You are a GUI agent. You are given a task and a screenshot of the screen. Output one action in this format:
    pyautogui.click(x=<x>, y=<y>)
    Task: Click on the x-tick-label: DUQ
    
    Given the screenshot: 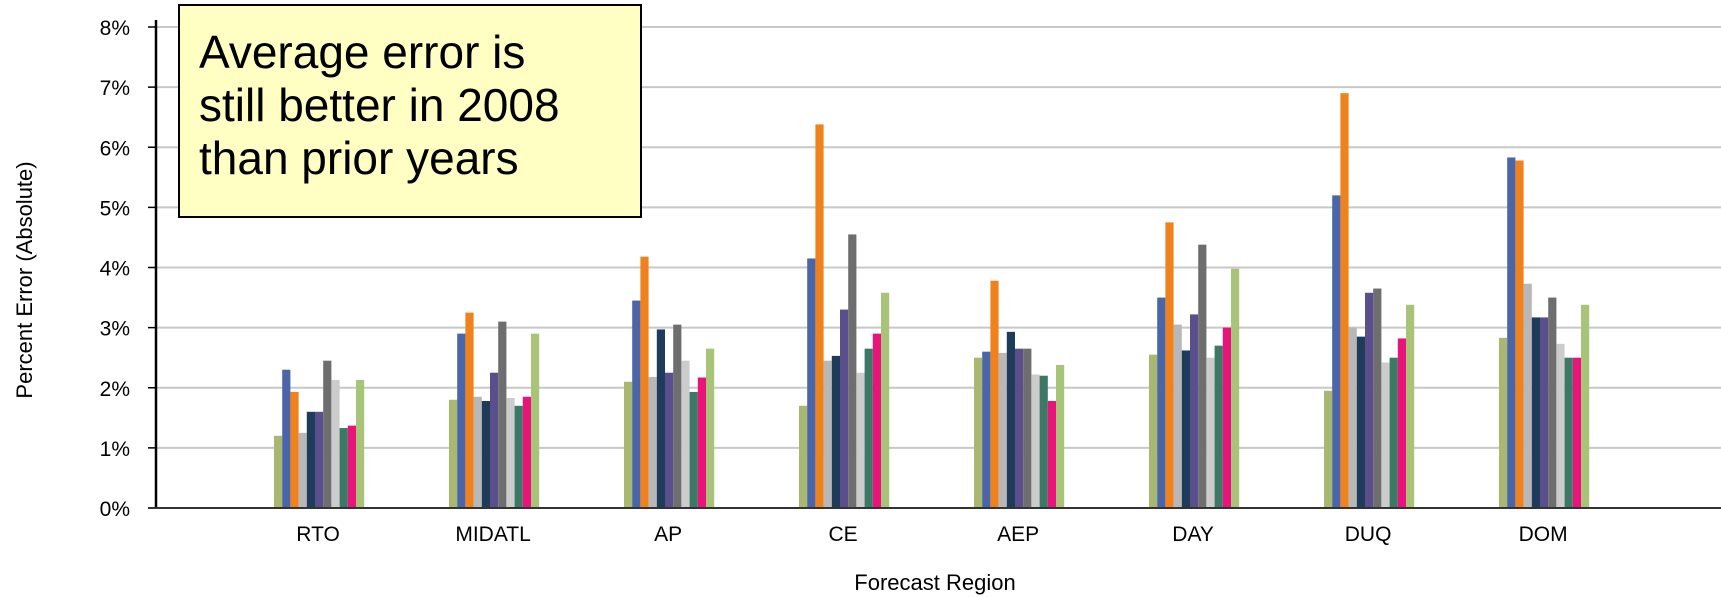 What is the action you would take?
    pyautogui.click(x=1368, y=534)
    